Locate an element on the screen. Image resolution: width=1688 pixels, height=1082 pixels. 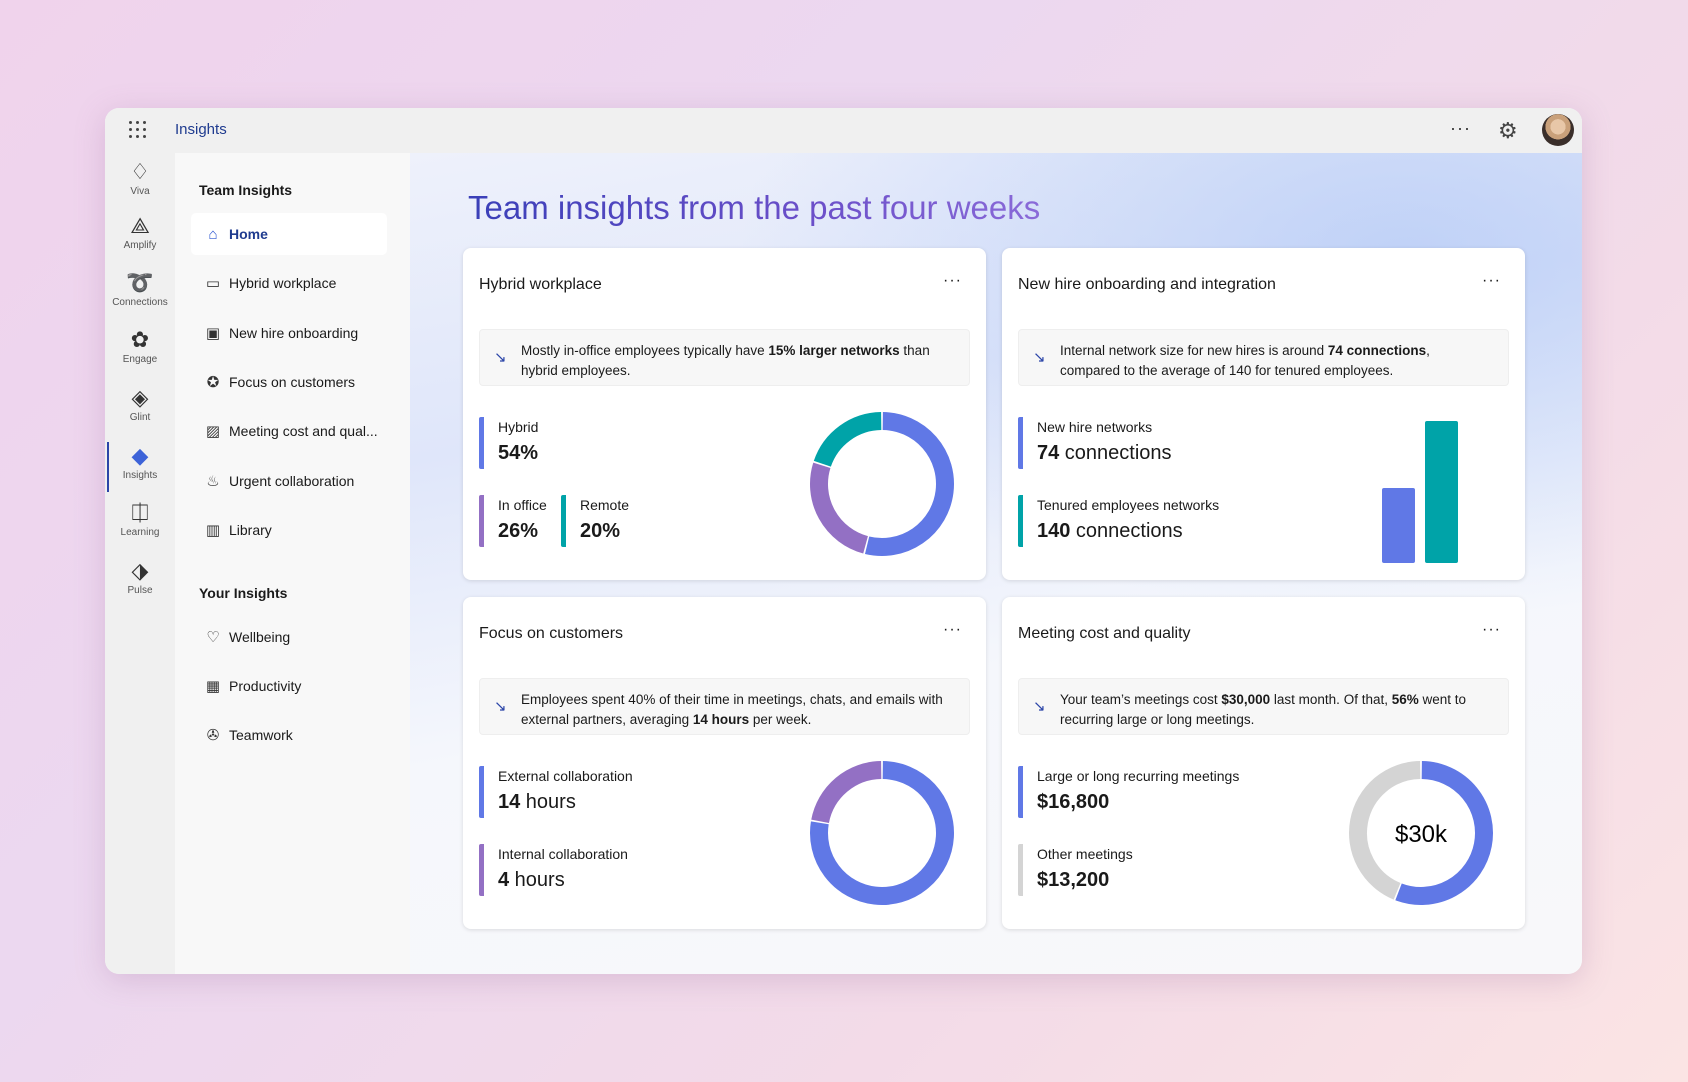
insight-highlight: 15% larger networks is located at coordinates (834, 350).